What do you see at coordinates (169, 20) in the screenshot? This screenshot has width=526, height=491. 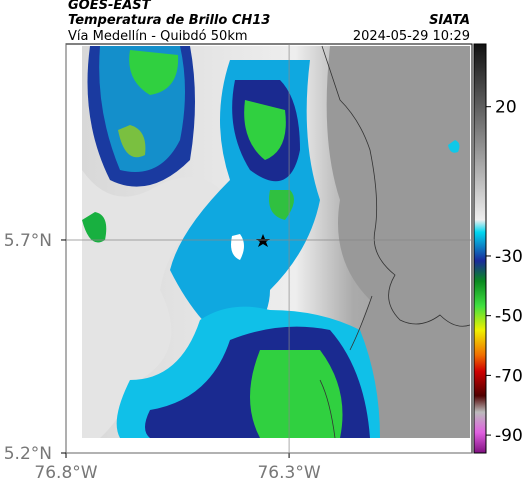 I see `subtitle: Temperatura de Brillo CH13` at bounding box center [169, 20].